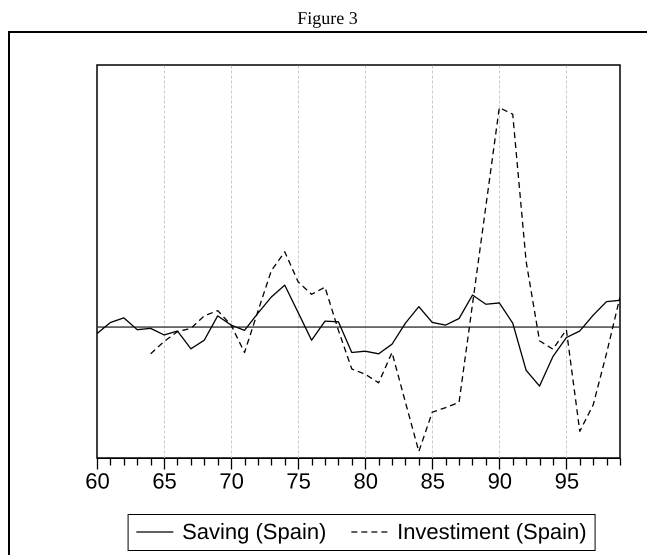  Describe the element at coordinates (298, 481) in the screenshot. I see `x-tick-label: 75` at that location.